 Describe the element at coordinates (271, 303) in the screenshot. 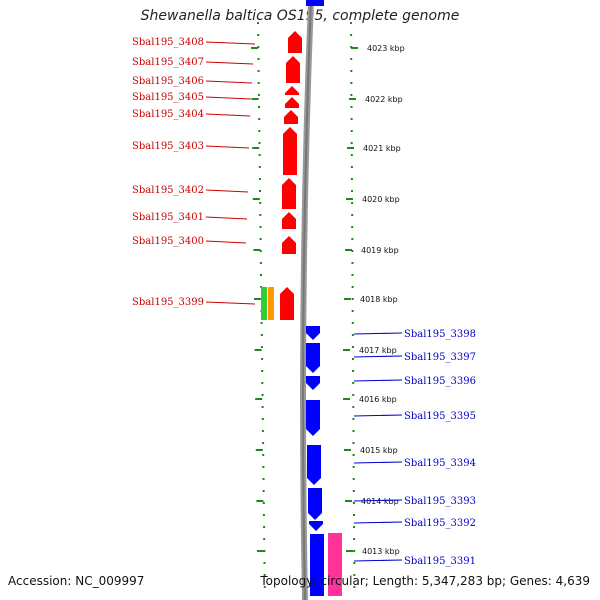

I see `rna-feature-orange` at that location.